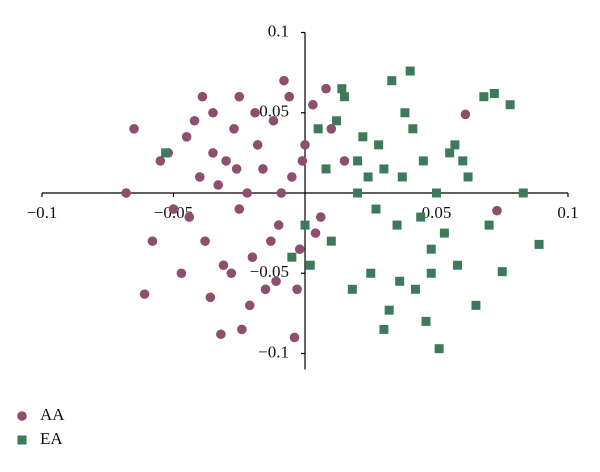 Image resolution: width=600 pixels, height=472 pixels. Describe the element at coordinates (42, 212) in the screenshot. I see `x-tick-label: −0.1` at that location.